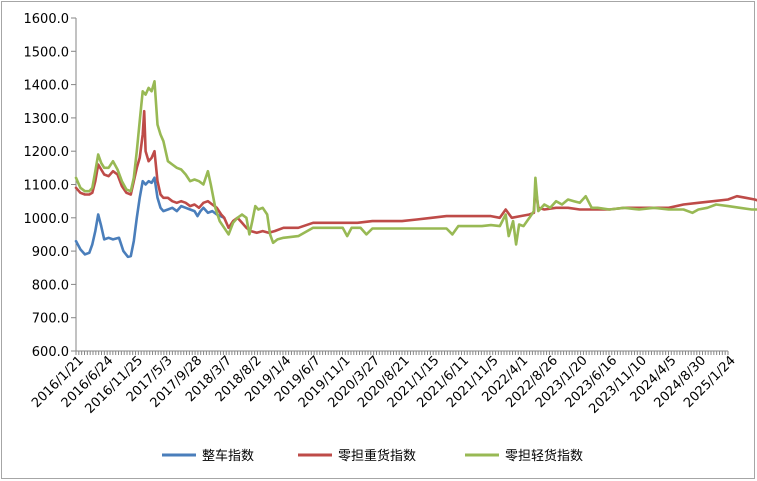 The width and height of the screenshot is (757, 481). I want to click on y-tick-label: 1200.0, so click(47, 152).